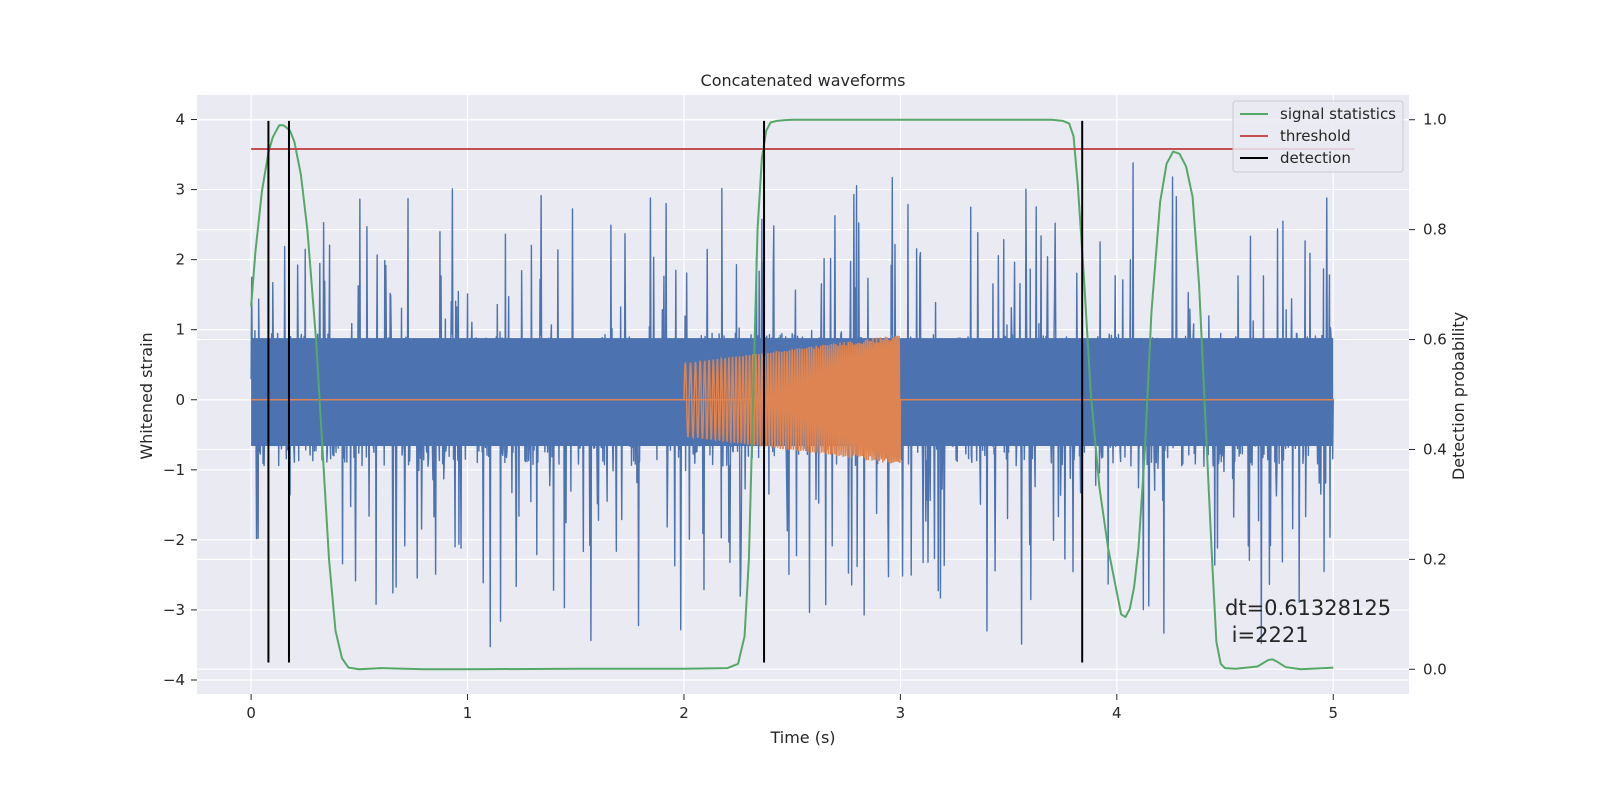  Describe the element at coordinates (180, 260) in the screenshot. I see `y-tick-label-6: 2` at that location.